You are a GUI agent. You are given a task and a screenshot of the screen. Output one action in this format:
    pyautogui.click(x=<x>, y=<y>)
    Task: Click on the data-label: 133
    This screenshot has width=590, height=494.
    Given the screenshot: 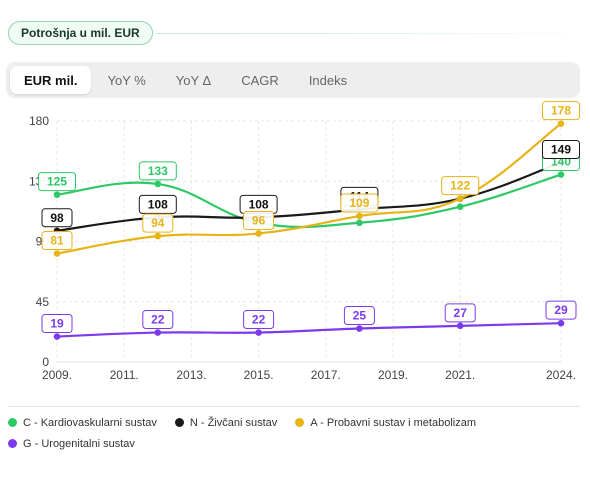 What is the action you would take?
    pyautogui.click(x=158, y=171)
    